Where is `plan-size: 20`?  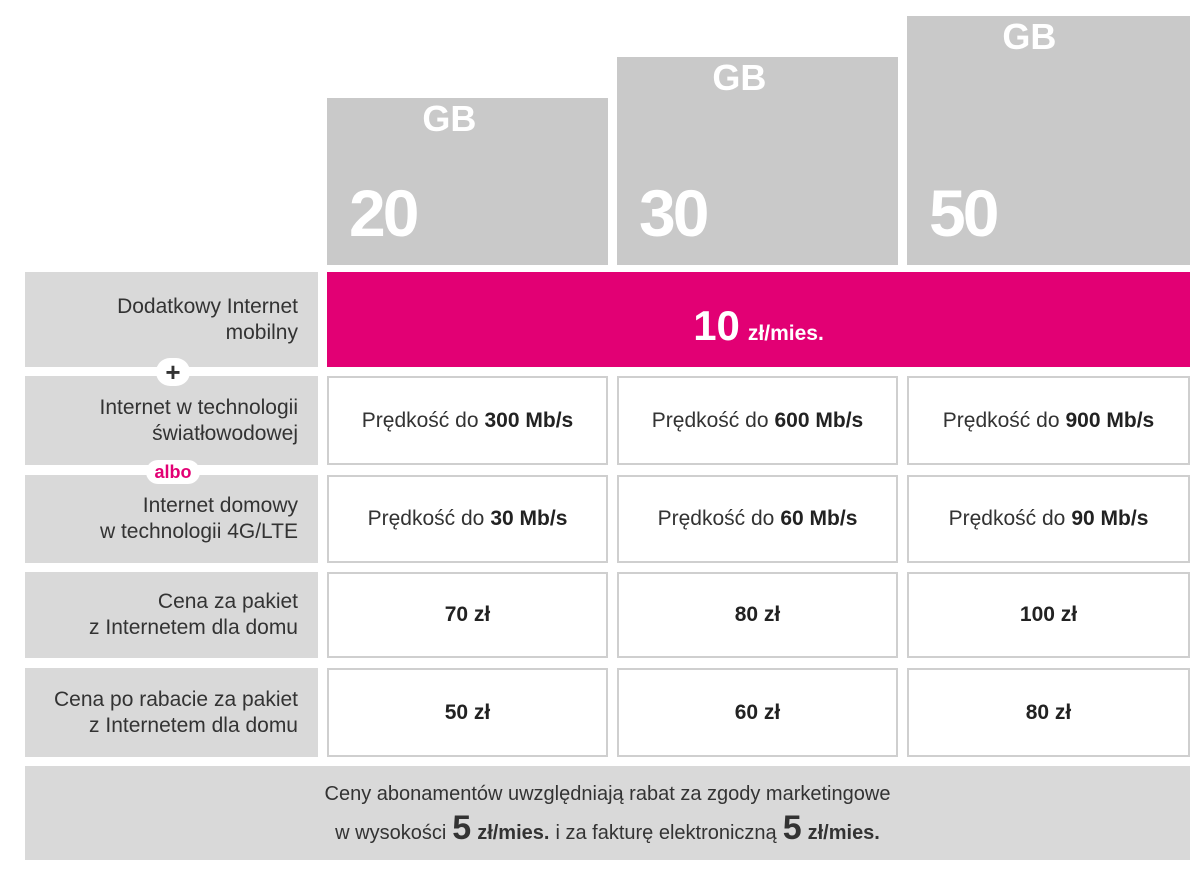
plan-size: 20 is located at coordinates (384, 213).